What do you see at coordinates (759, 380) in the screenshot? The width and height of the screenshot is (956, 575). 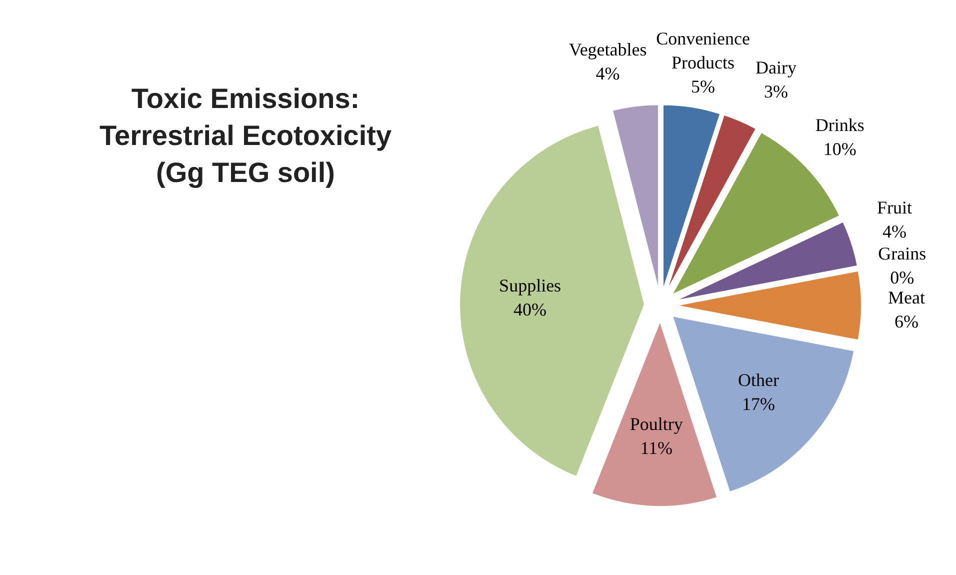 I see `slice-label: Other` at bounding box center [759, 380].